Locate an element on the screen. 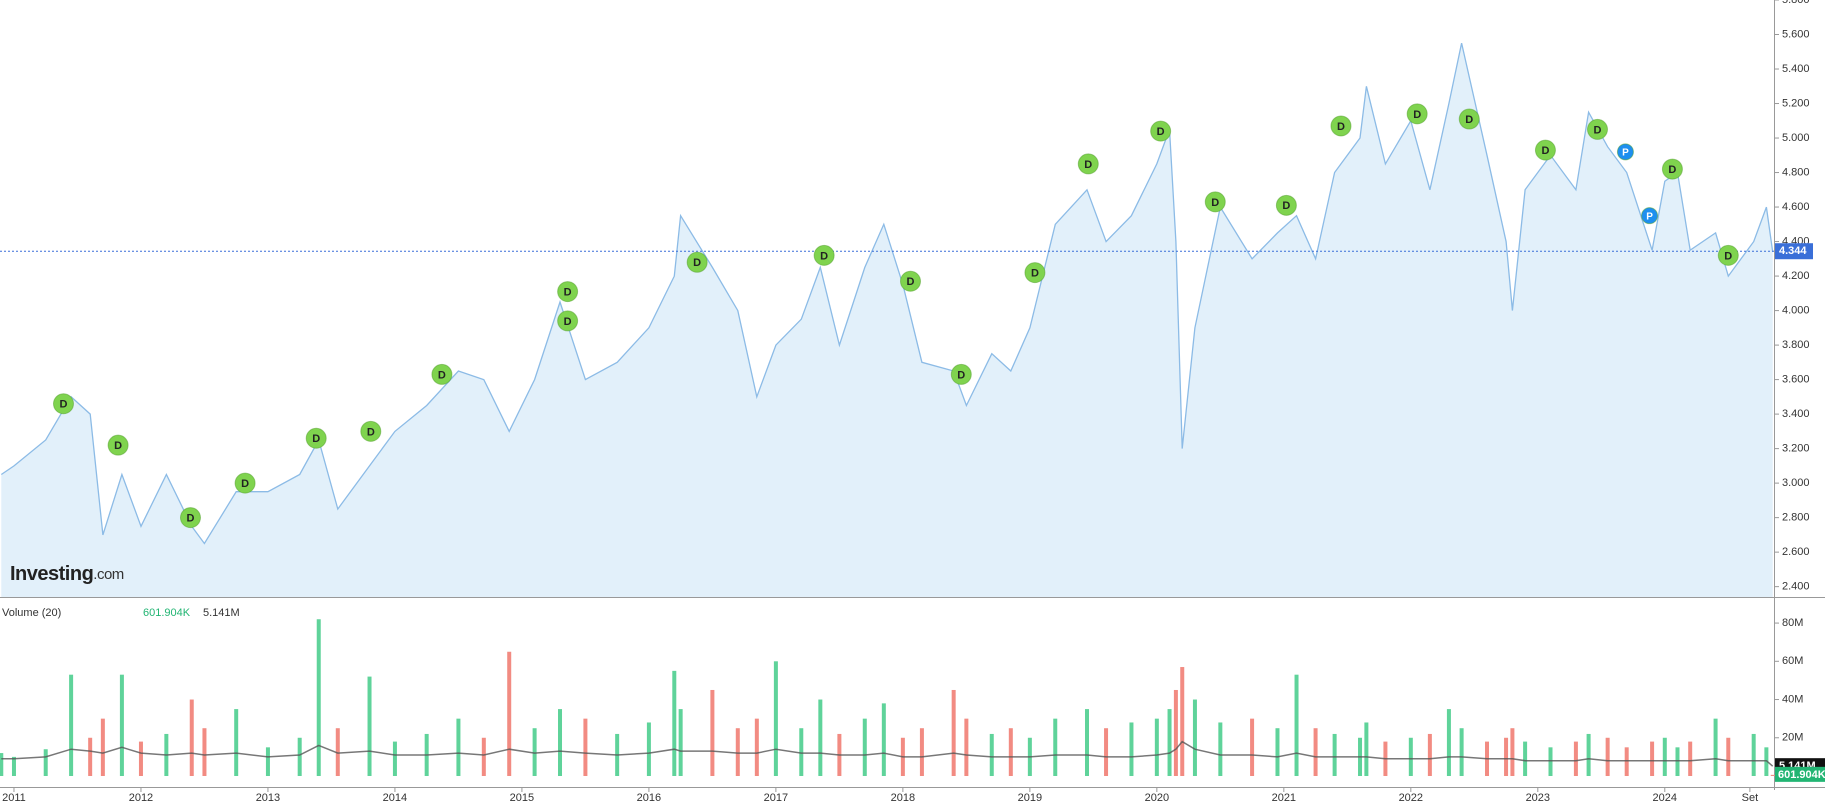 This screenshot has width=1825, height=805. x-tick-label: 2021 is located at coordinates (1284, 798).